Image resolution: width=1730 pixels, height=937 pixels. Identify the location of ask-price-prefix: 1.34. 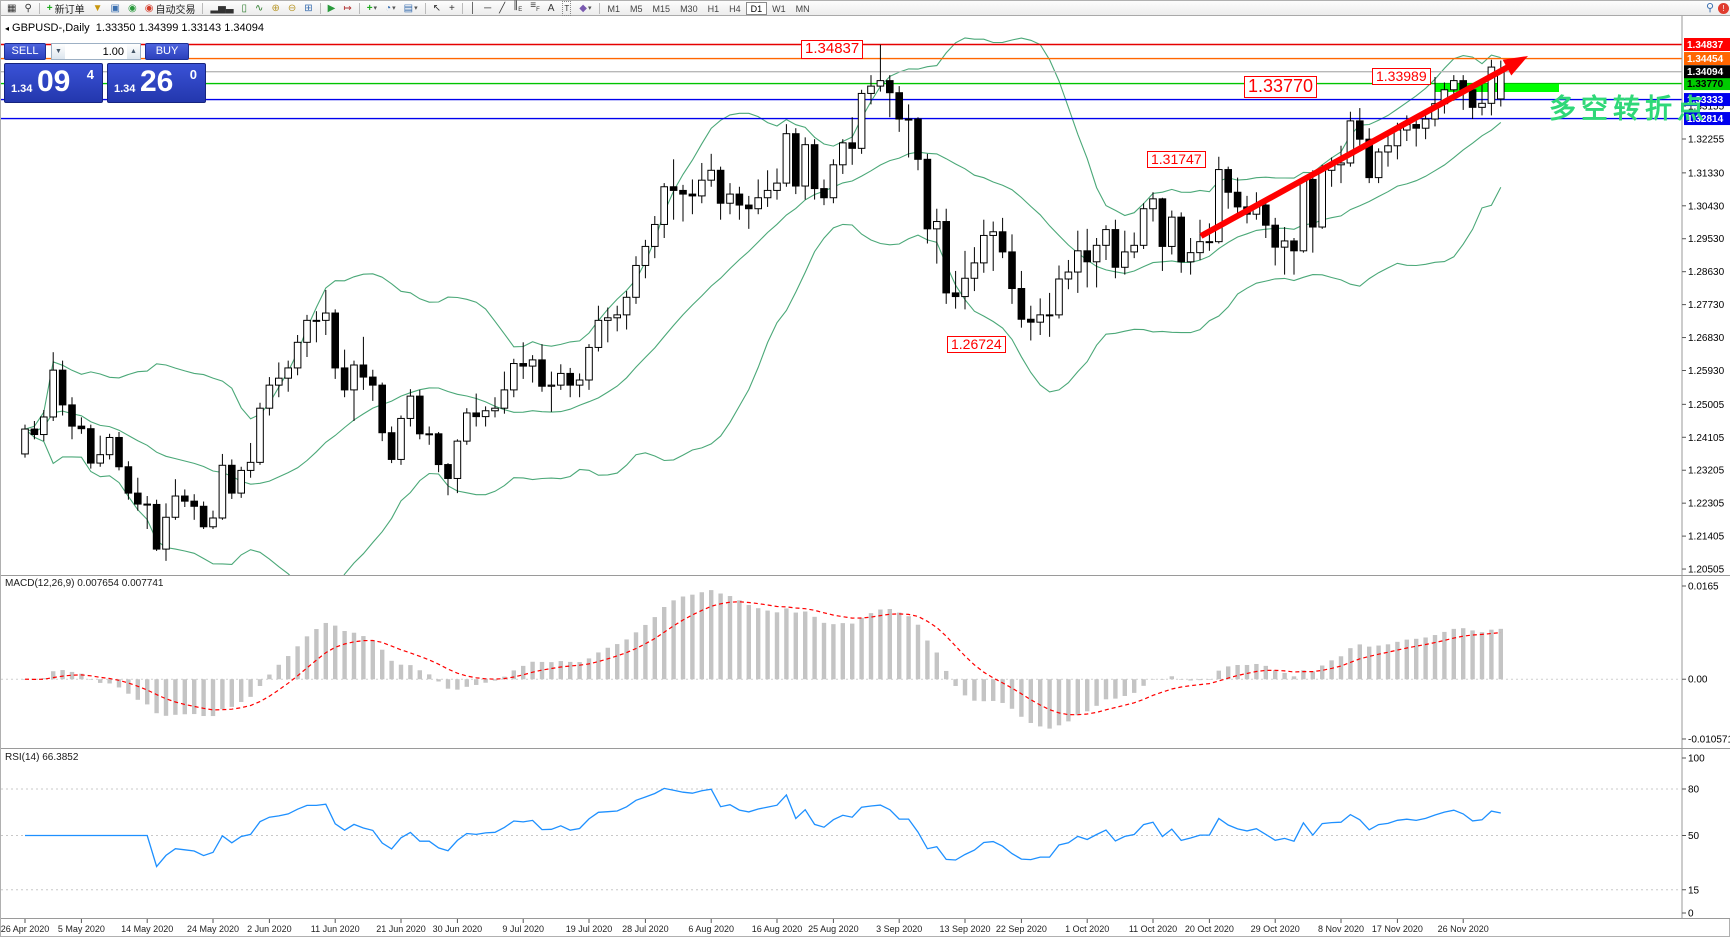
(125, 89).